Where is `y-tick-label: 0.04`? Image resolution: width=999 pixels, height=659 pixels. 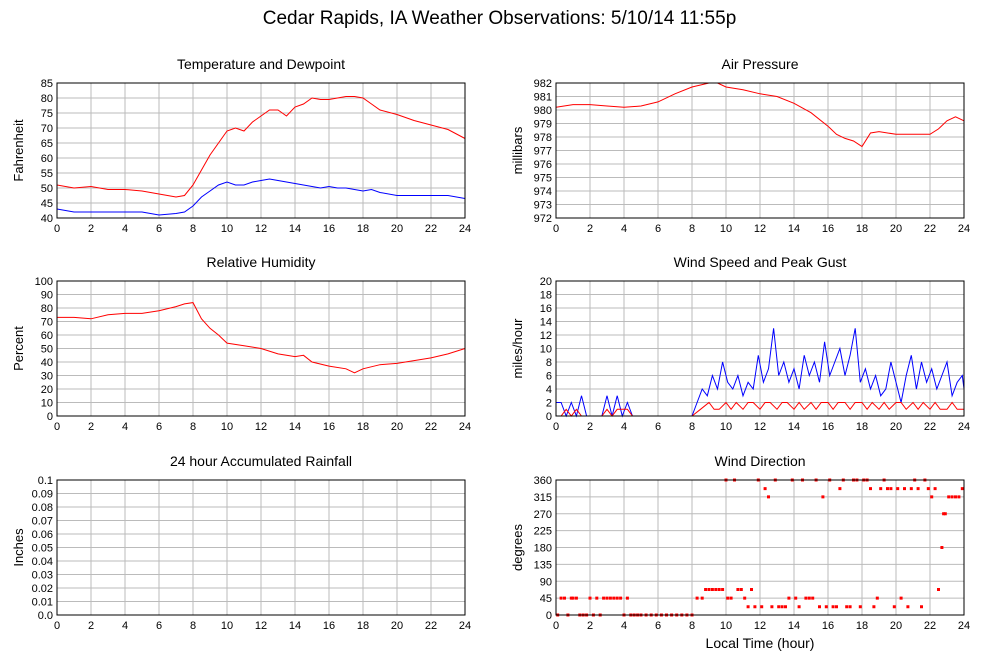 y-tick-label: 0.04 is located at coordinates (42, 562).